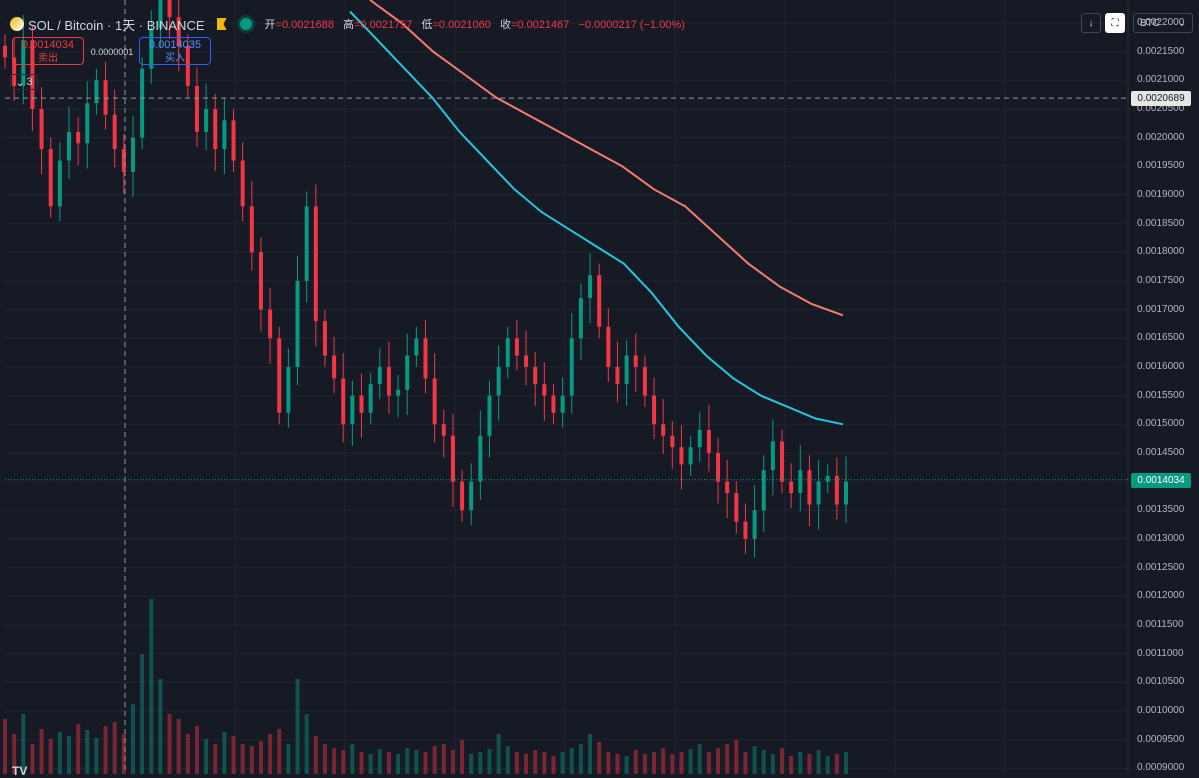 This screenshot has width=1199, height=778. Describe the element at coordinates (1115, 23) in the screenshot. I see `fullscreen-icon: ⛶` at that location.